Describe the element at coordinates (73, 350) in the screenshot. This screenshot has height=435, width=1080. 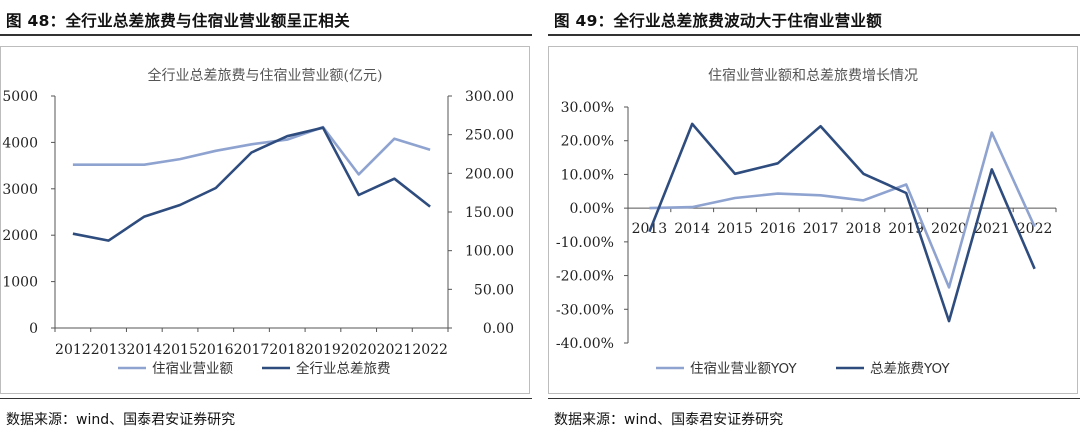
I see `x-tick-label: 2012` at that location.